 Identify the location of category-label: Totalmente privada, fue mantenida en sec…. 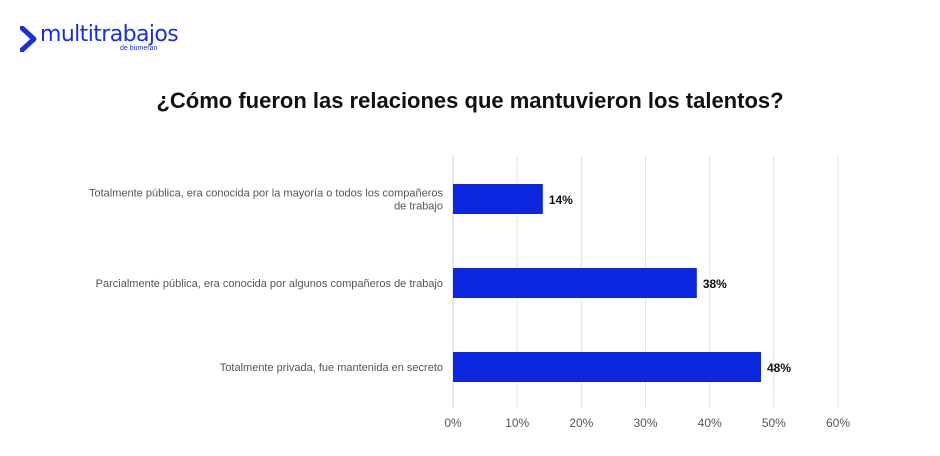
(331, 368).